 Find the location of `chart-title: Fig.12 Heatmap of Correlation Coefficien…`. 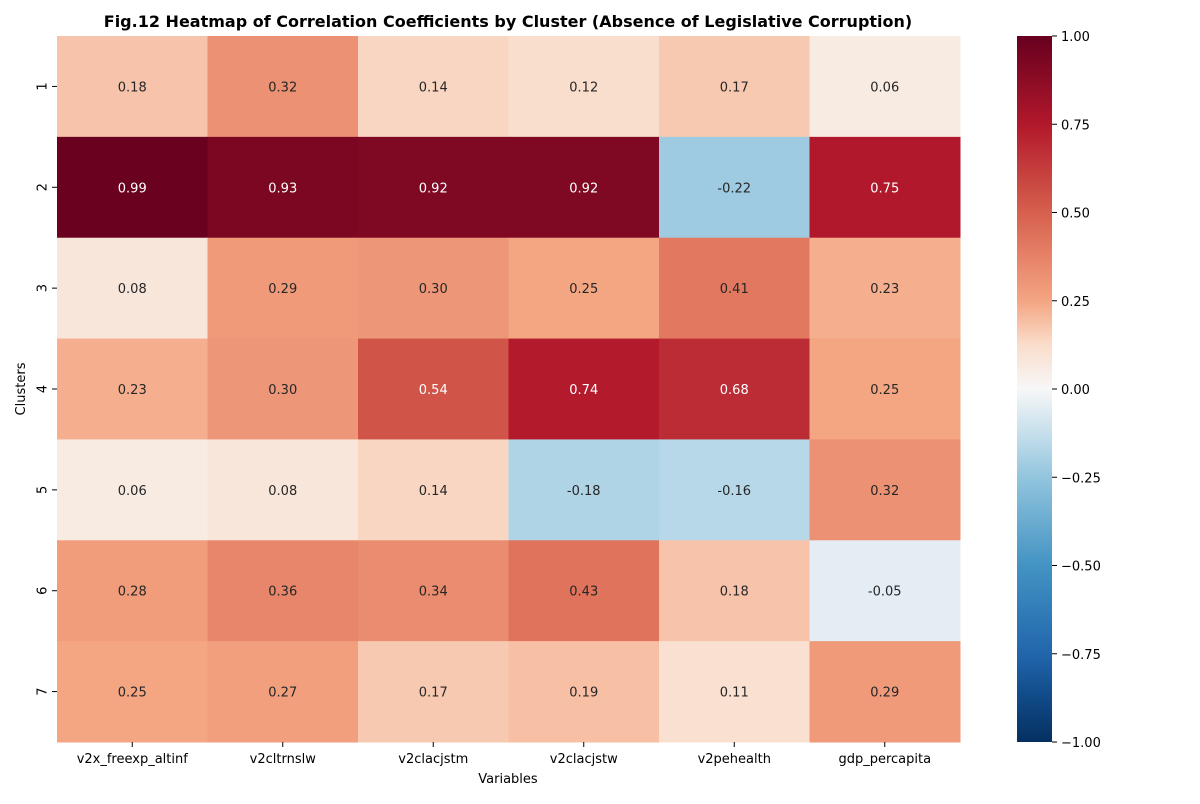

chart-title: Fig.12 Heatmap of Correlation Coefficien… is located at coordinates (508, 21).